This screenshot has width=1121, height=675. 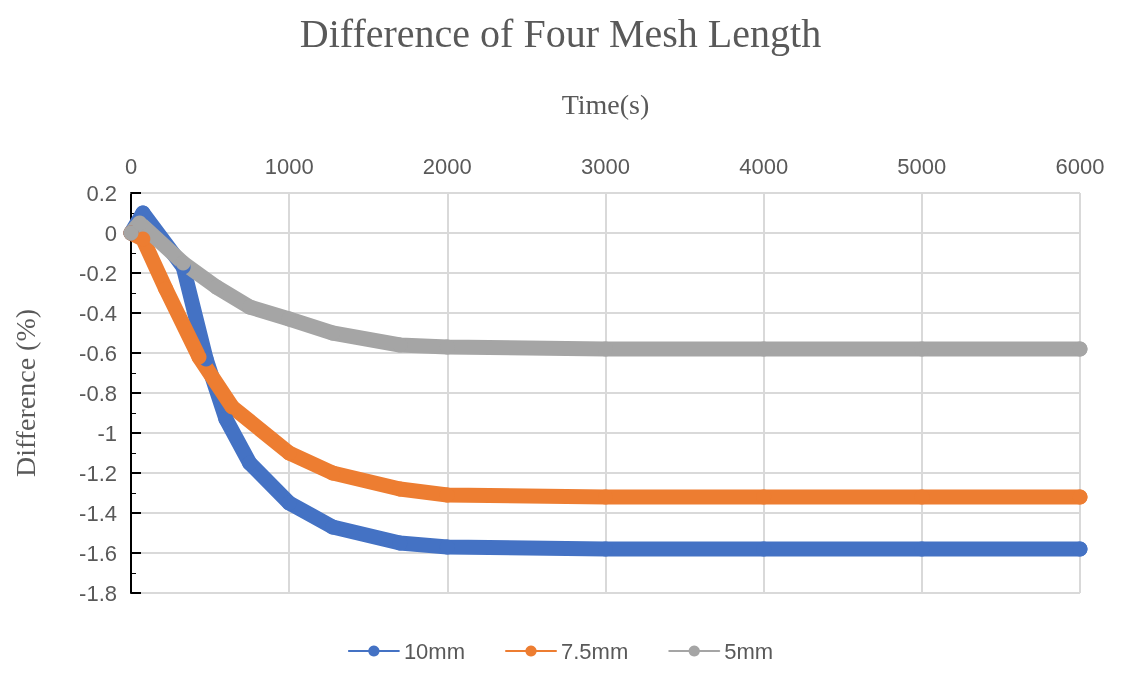 What do you see at coordinates (764, 166) in the screenshot?
I see `x-tick-label: 4000` at bounding box center [764, 166].